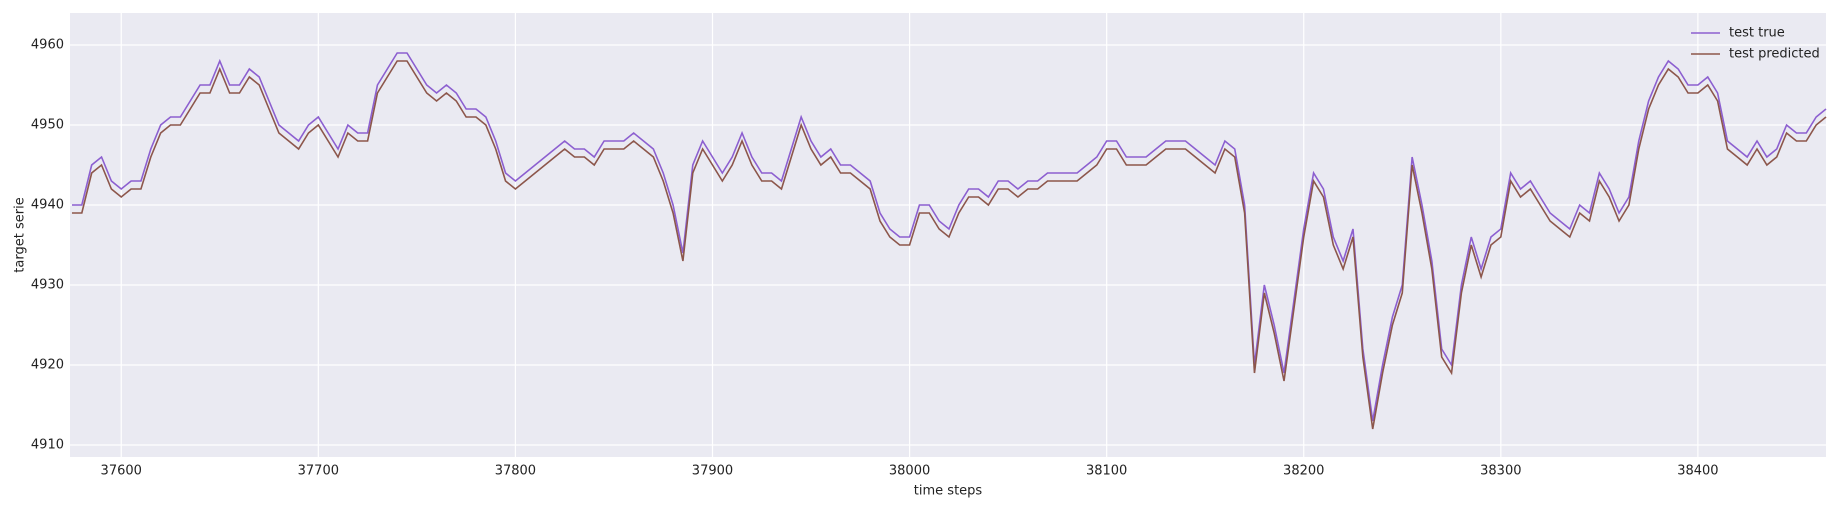 The width and height of the screenshot is (1841, 509). Describe the element at coordinates (121, 471) in the screenshot. I see `x-tick-label: 37600` at that location.